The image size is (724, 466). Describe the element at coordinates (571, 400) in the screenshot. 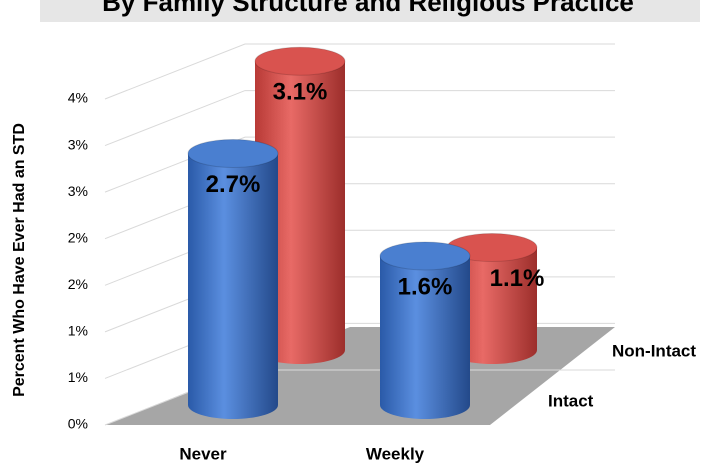

I see `legend-label: Intact` at that location.